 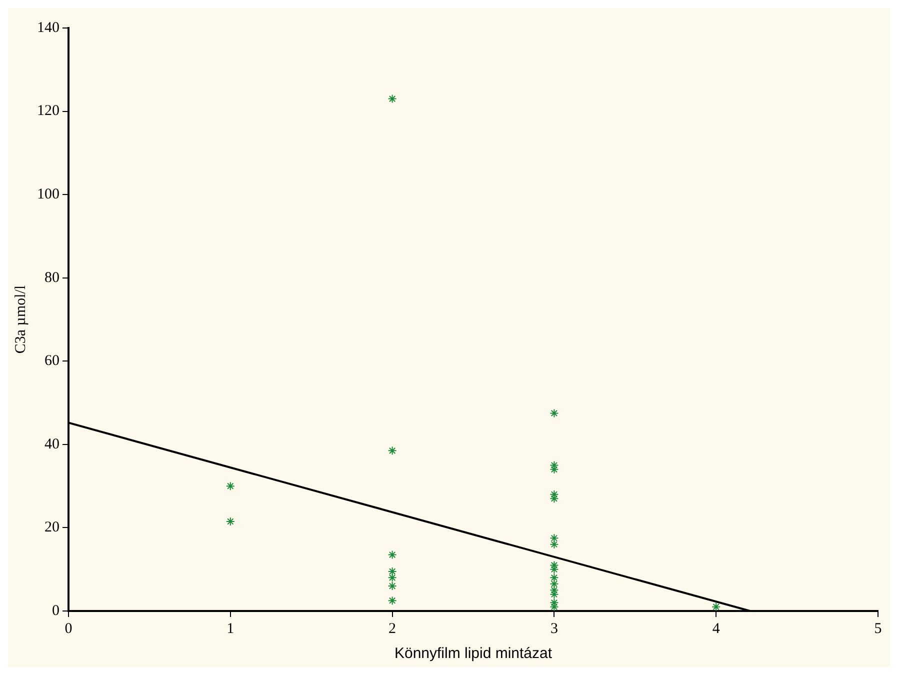 What do you see at coordinates (392, 628) in the screenshot?
I see `x-tick-label: 2` at bounding box center [392, 628].